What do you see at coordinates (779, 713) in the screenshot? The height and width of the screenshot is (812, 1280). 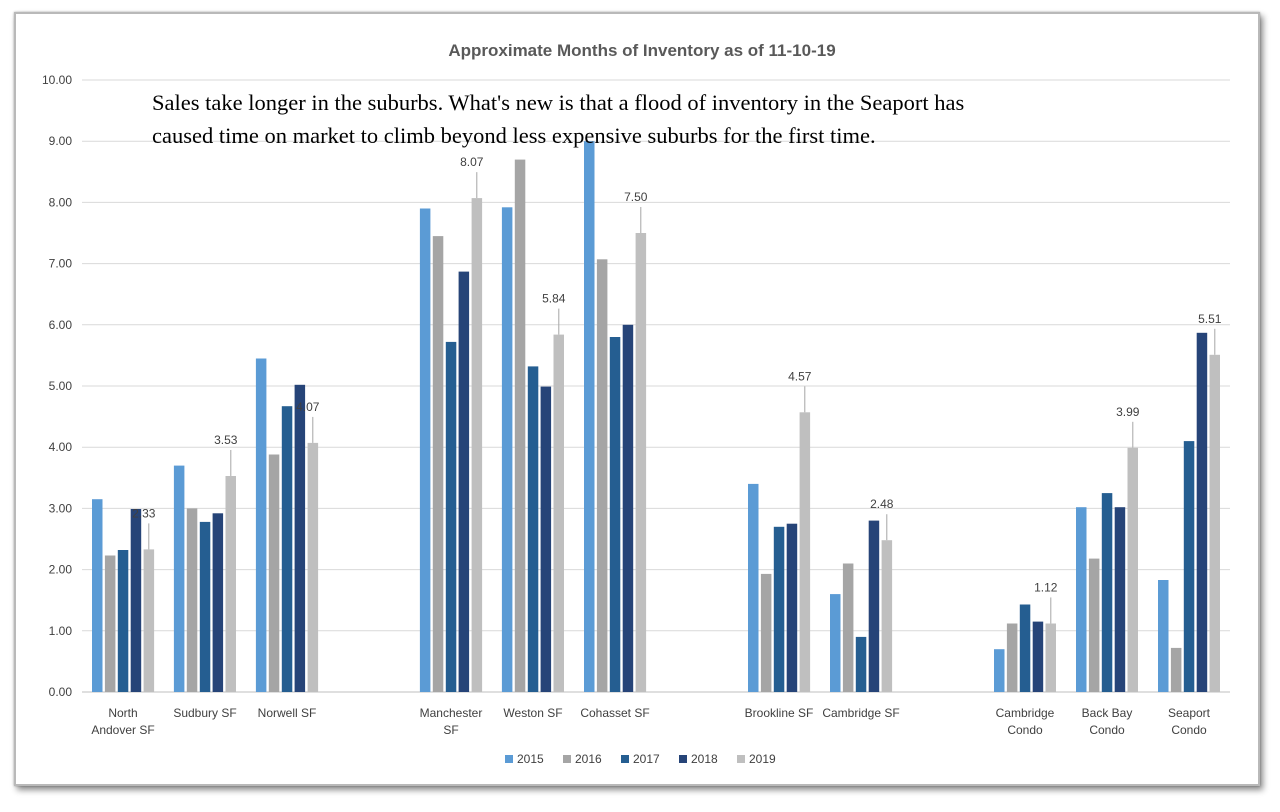 I see `category-label: Brookline SF` at bounding box center [779, 713].